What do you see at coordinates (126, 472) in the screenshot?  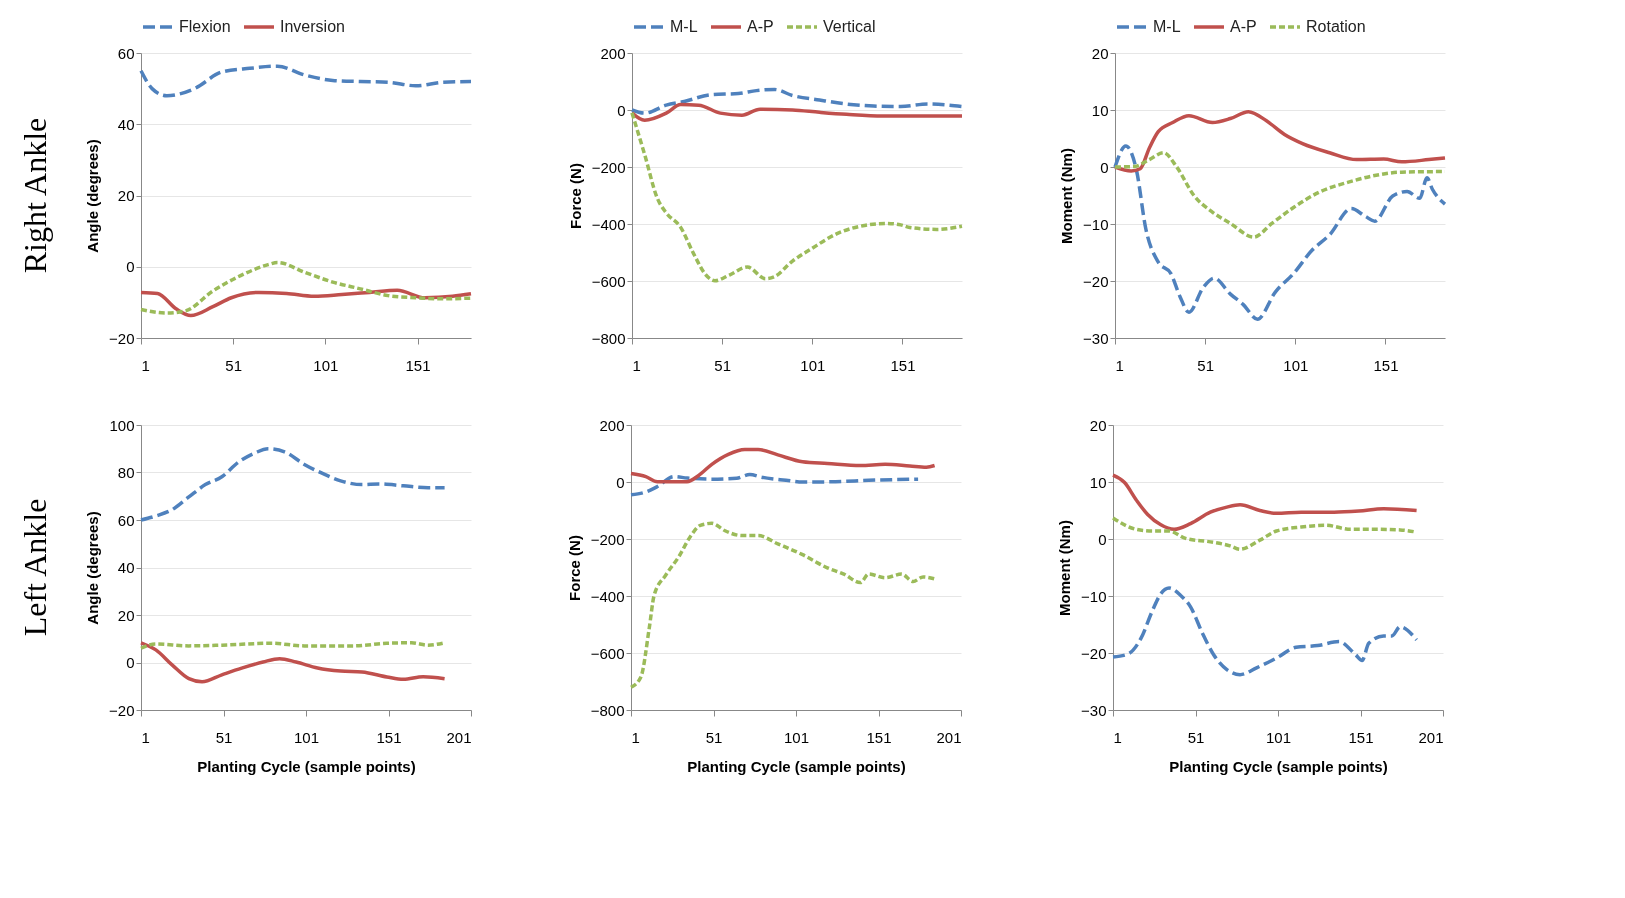 I see `y-tick-label: 80` at bounding box center [126, 472].